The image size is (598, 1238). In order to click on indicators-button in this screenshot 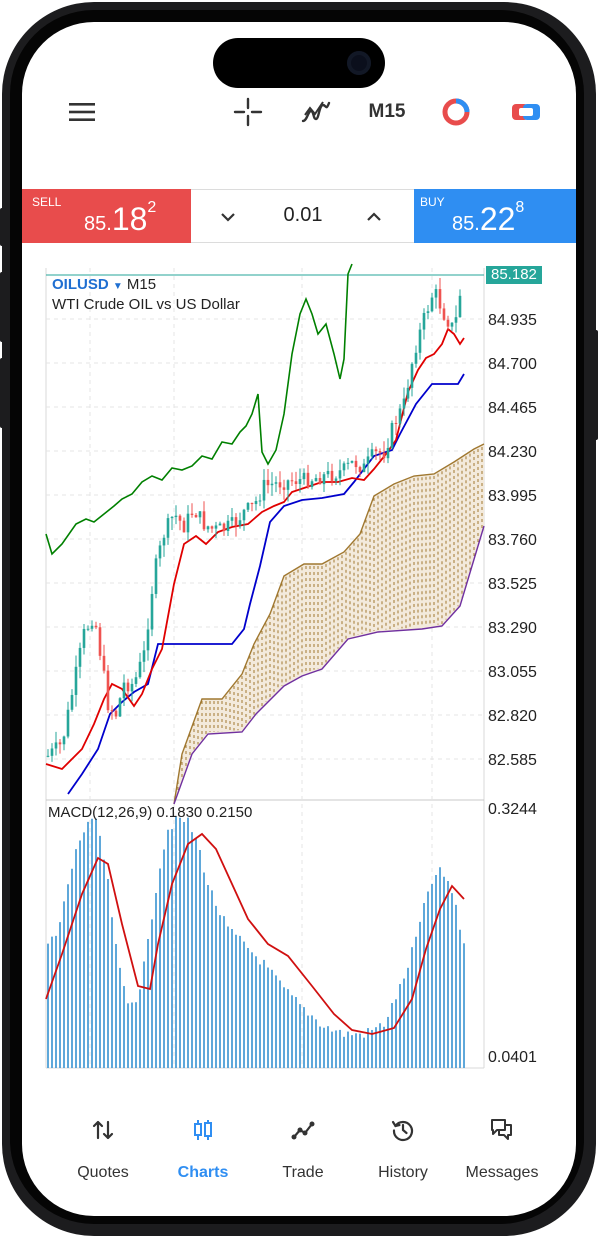, I will do `click(316, 112)`.